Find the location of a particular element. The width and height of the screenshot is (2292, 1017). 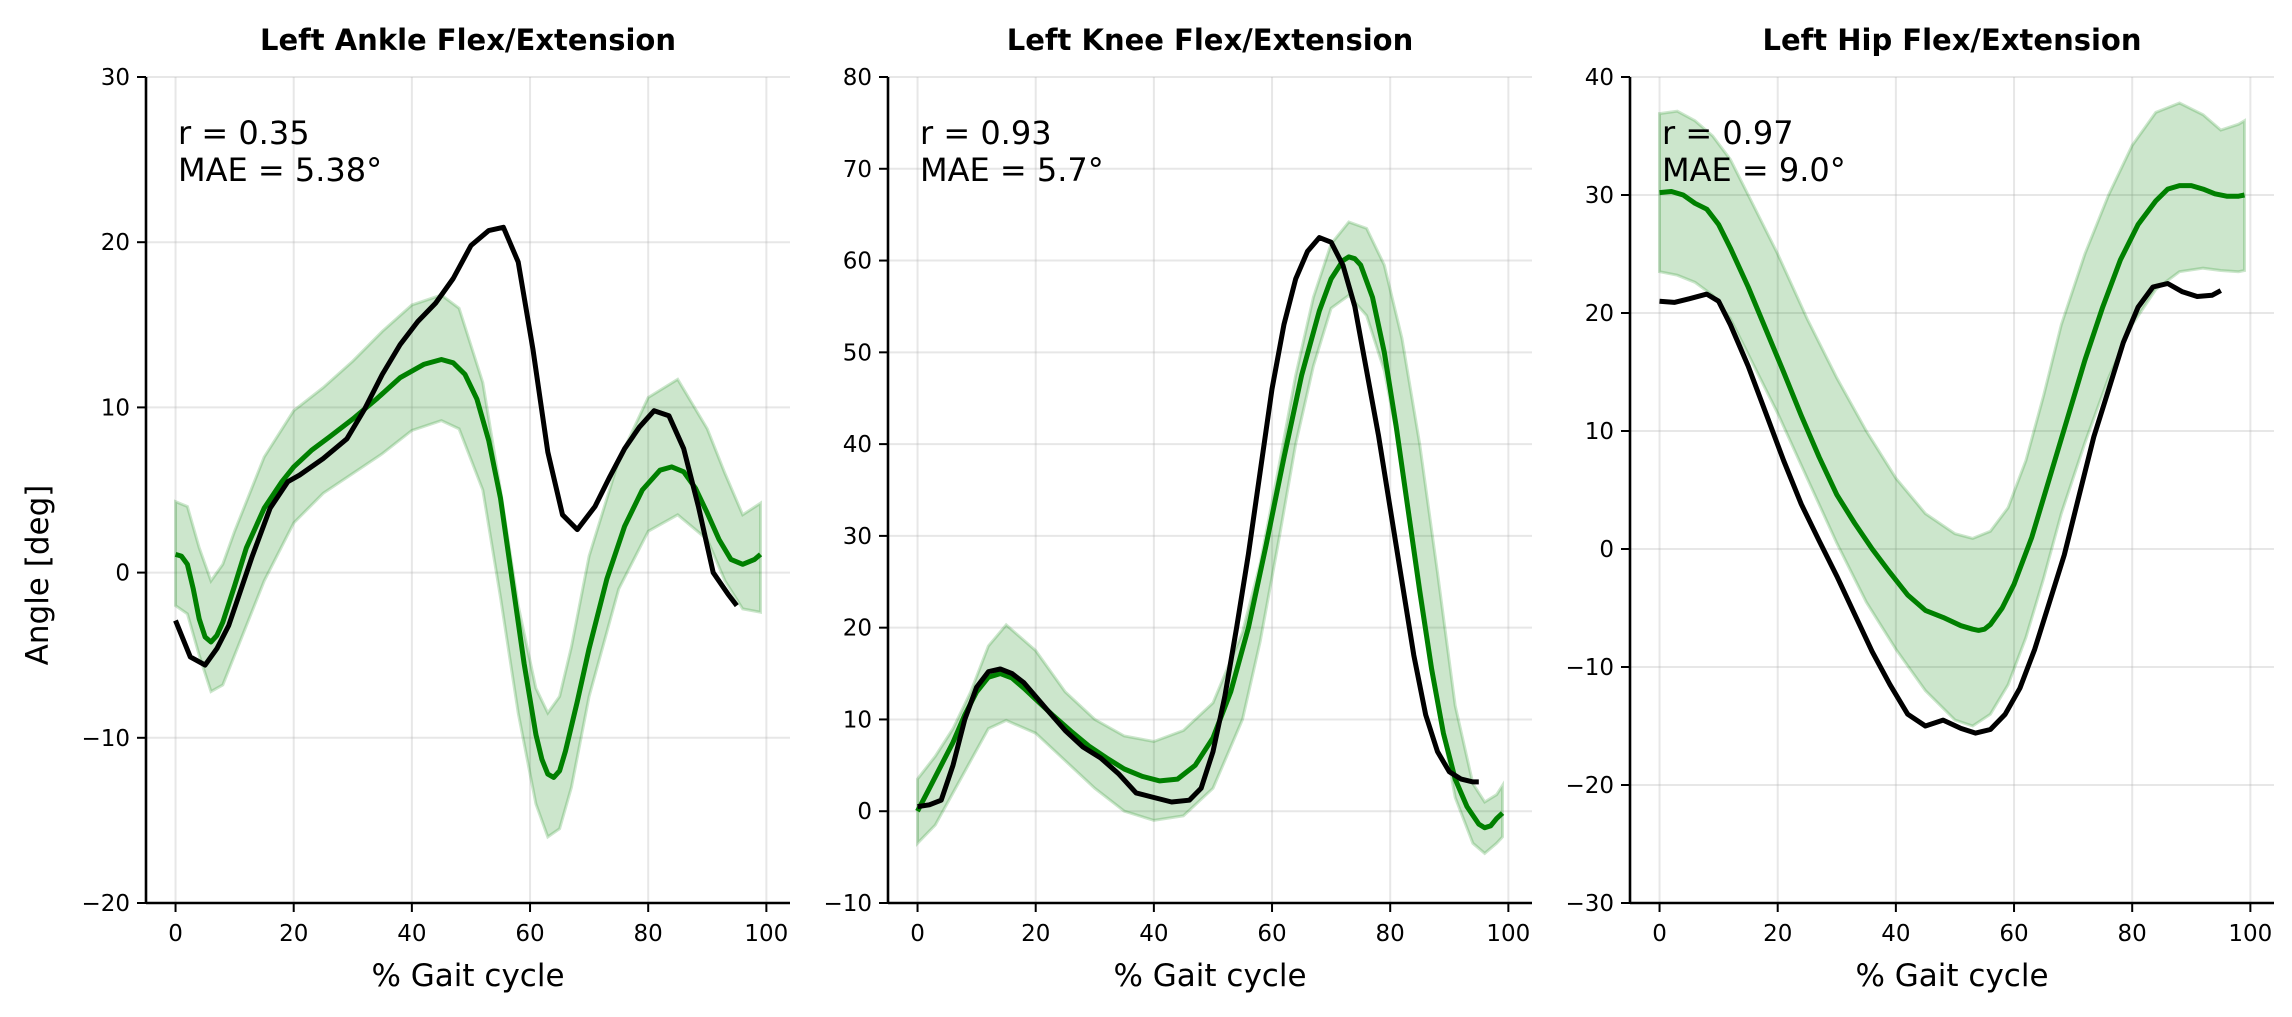

confidence-band is located at coordinates (468, 566).